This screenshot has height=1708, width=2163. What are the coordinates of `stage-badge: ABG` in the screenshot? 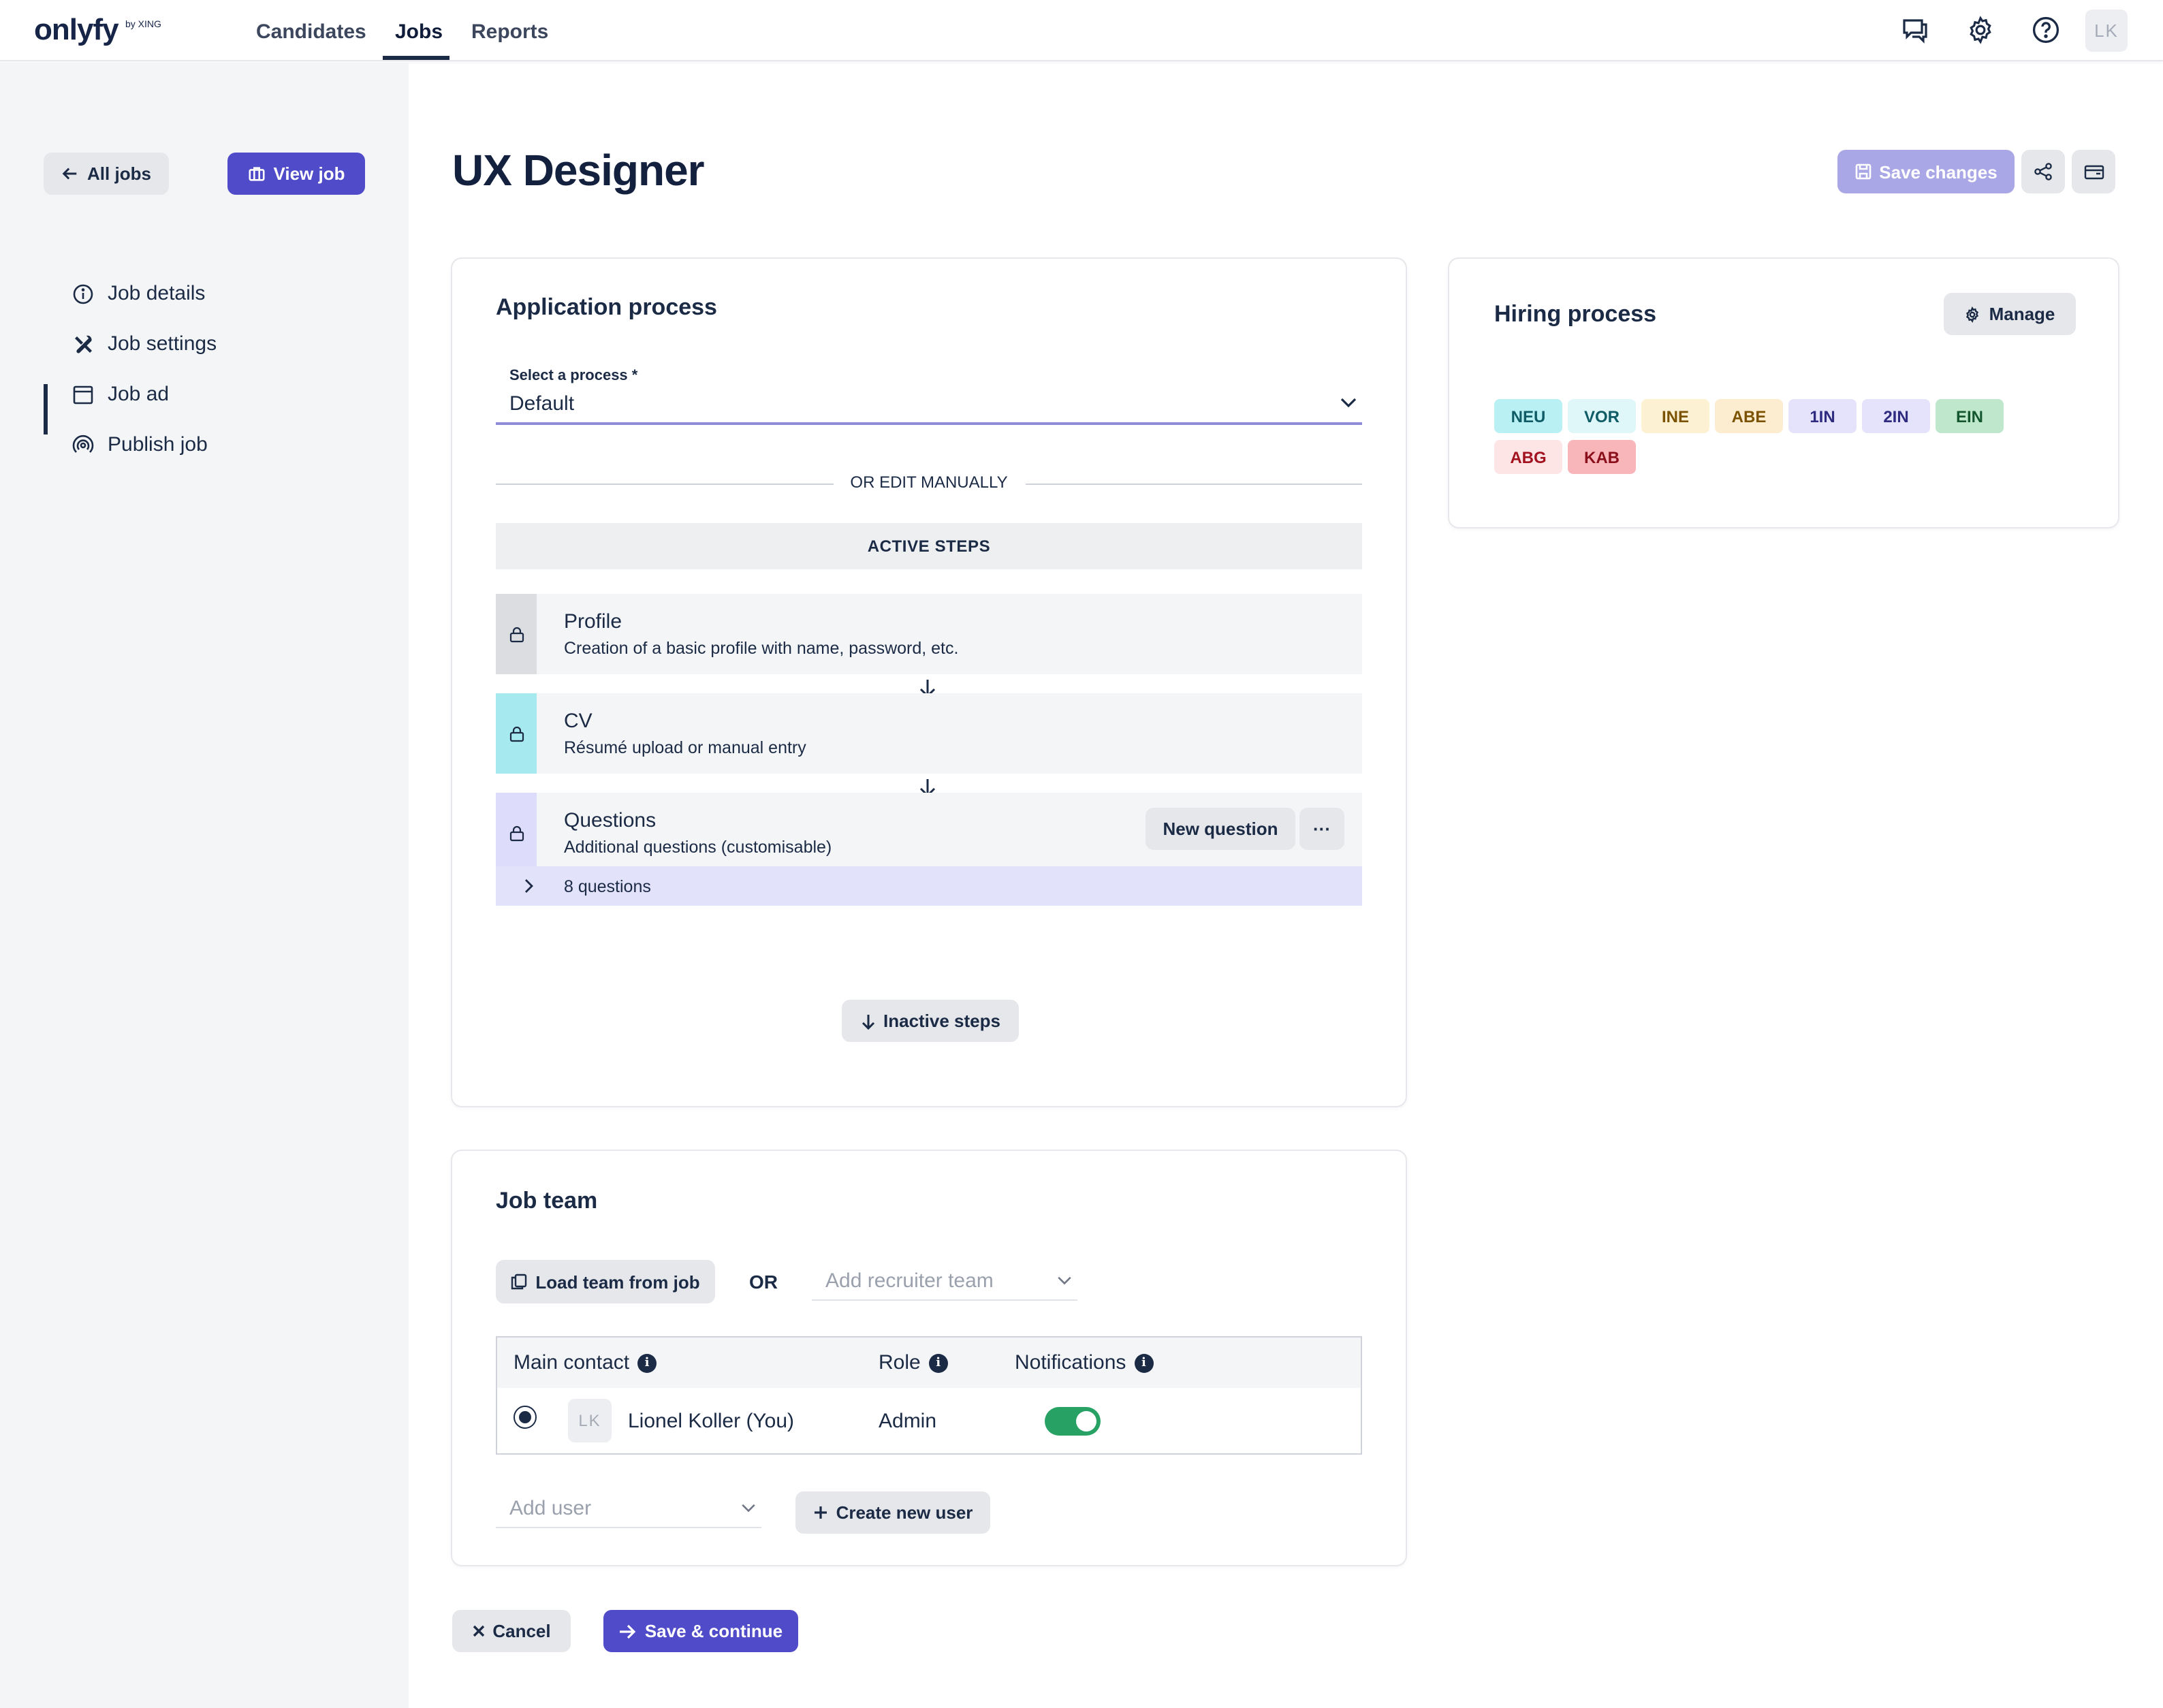 It's located at (1528, 457).